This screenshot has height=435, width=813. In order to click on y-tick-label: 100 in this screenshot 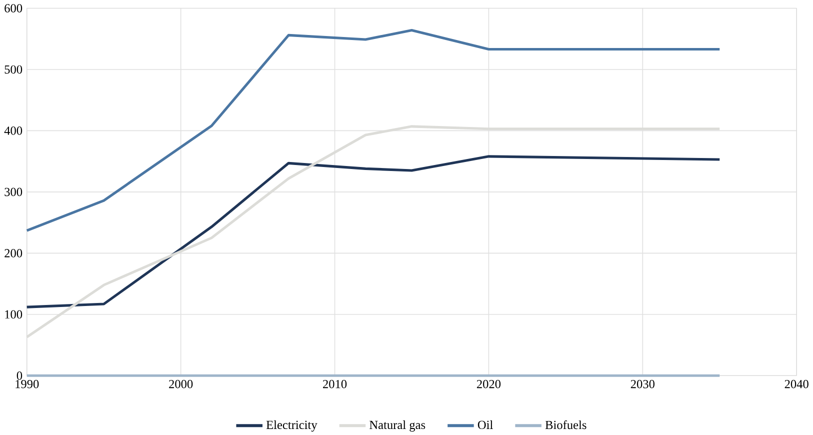, I will do `click(13, 314)`.